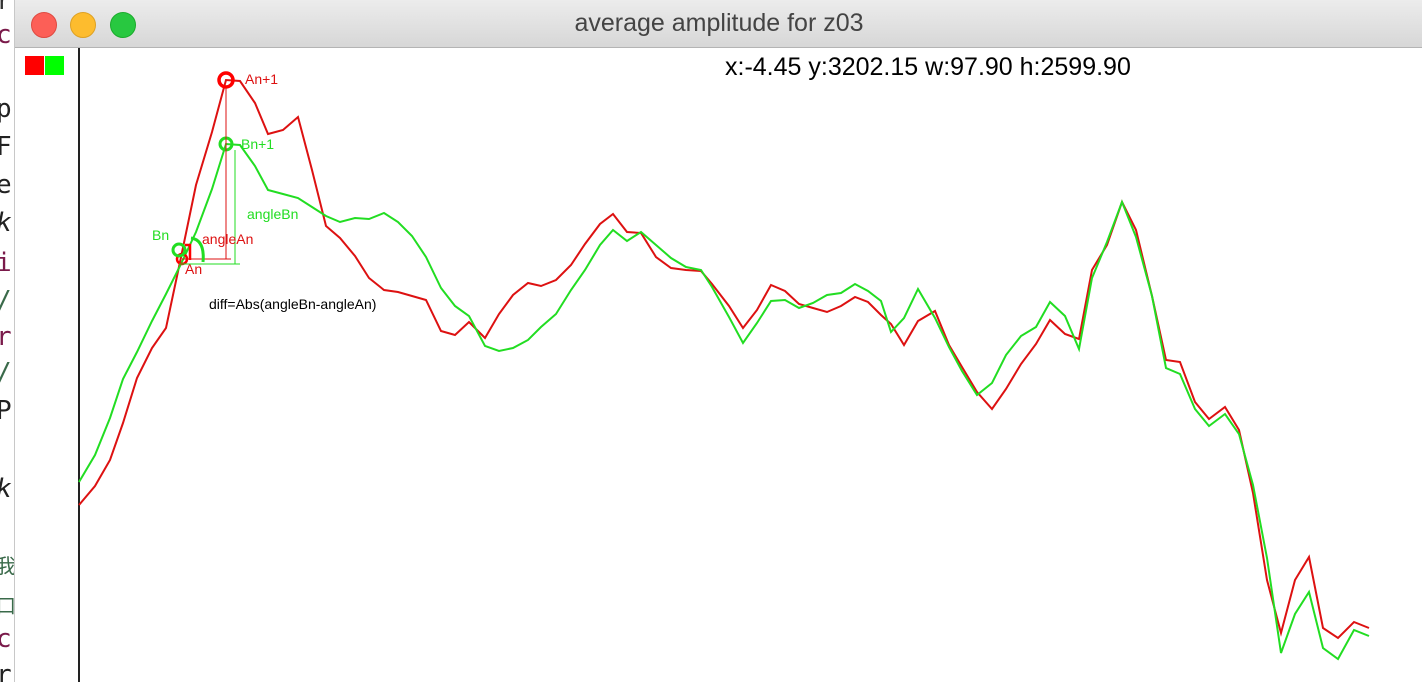 The height and width of the screenshot is (682, 1422). I want to click on y-axis-line, so click(79, 365).